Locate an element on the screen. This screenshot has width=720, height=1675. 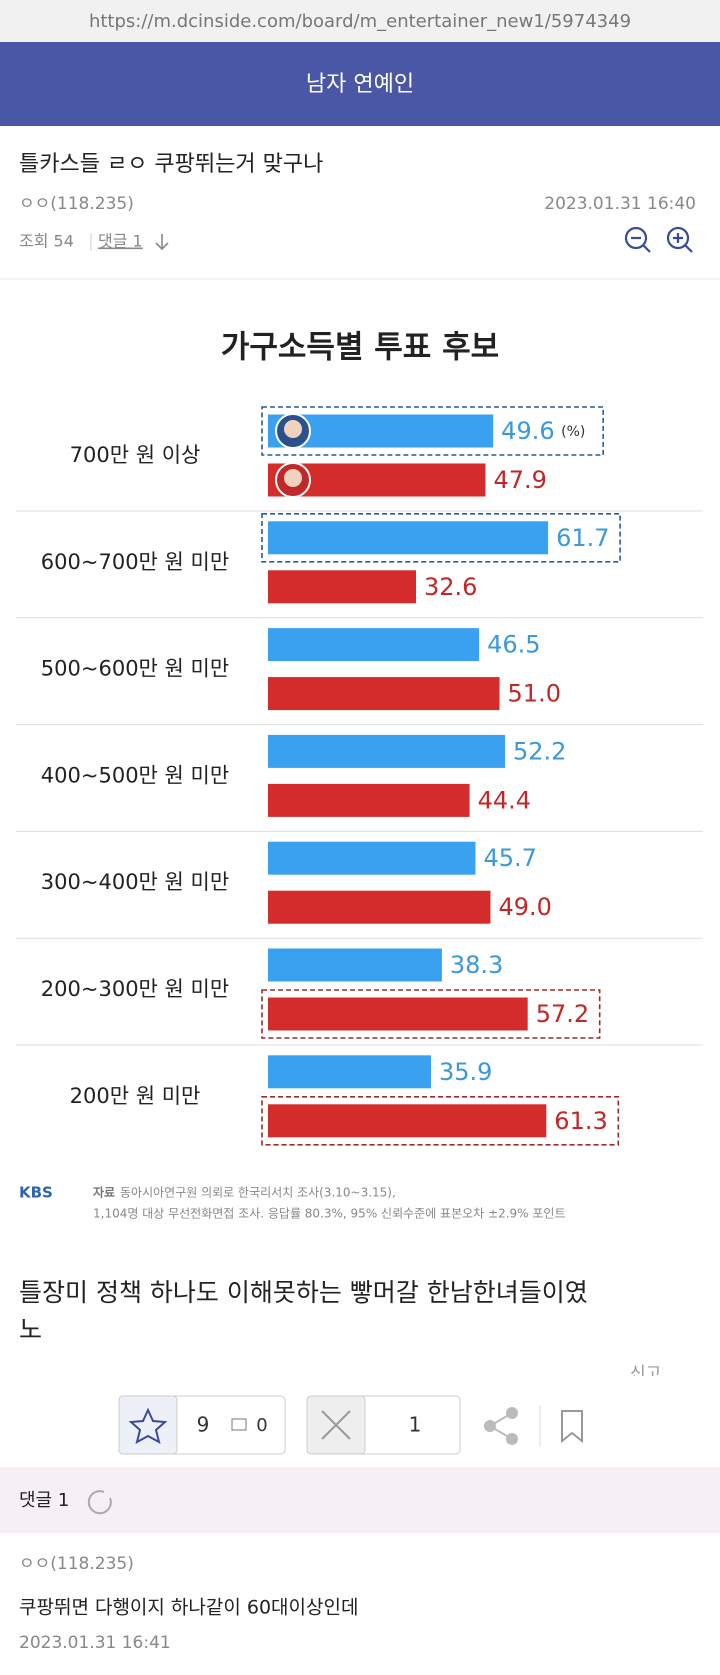
comment-text: 쿠팡뛰면 다행이지 하나같이 60대이상인데 is located at coordinates (188, 1608).